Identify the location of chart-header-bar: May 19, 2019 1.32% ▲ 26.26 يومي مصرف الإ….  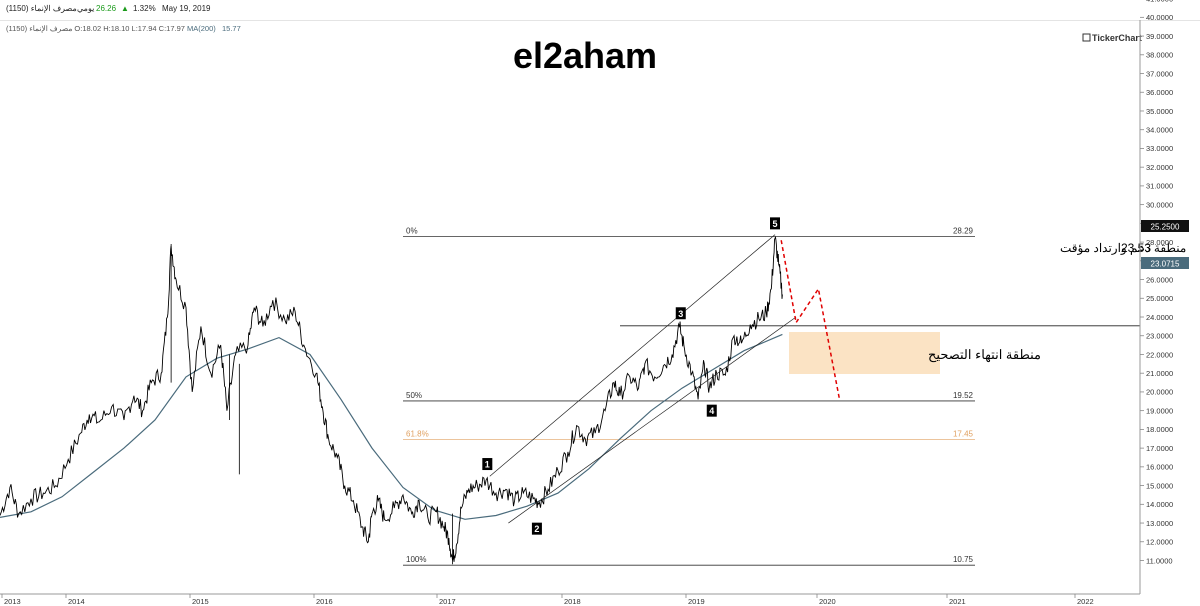
(600, 10).